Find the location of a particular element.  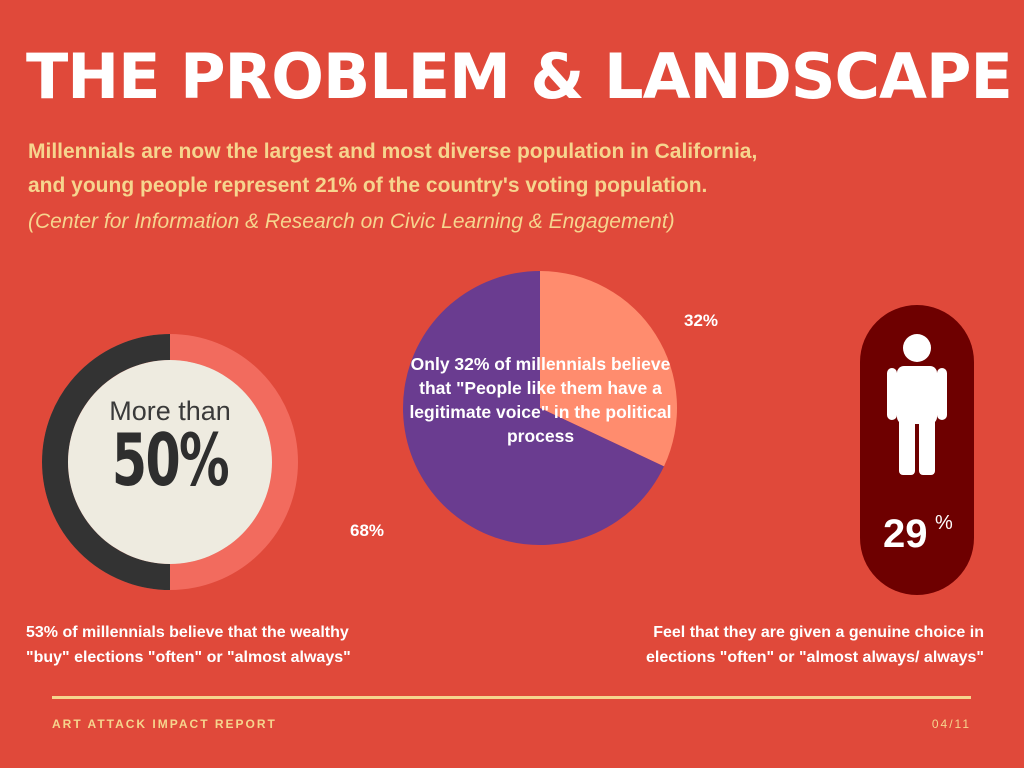

pie-chart is located at coordinates (540, 408).